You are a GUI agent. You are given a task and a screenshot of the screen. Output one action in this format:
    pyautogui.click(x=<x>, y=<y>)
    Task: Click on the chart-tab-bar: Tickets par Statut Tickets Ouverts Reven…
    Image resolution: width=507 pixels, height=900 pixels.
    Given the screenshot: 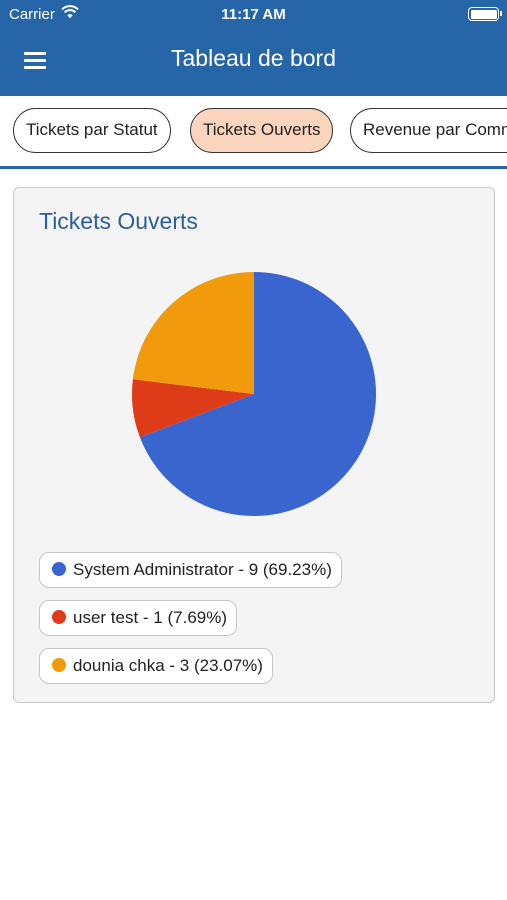 What is the action you would take?
    pyautogui.click(x=253, y=132)
    